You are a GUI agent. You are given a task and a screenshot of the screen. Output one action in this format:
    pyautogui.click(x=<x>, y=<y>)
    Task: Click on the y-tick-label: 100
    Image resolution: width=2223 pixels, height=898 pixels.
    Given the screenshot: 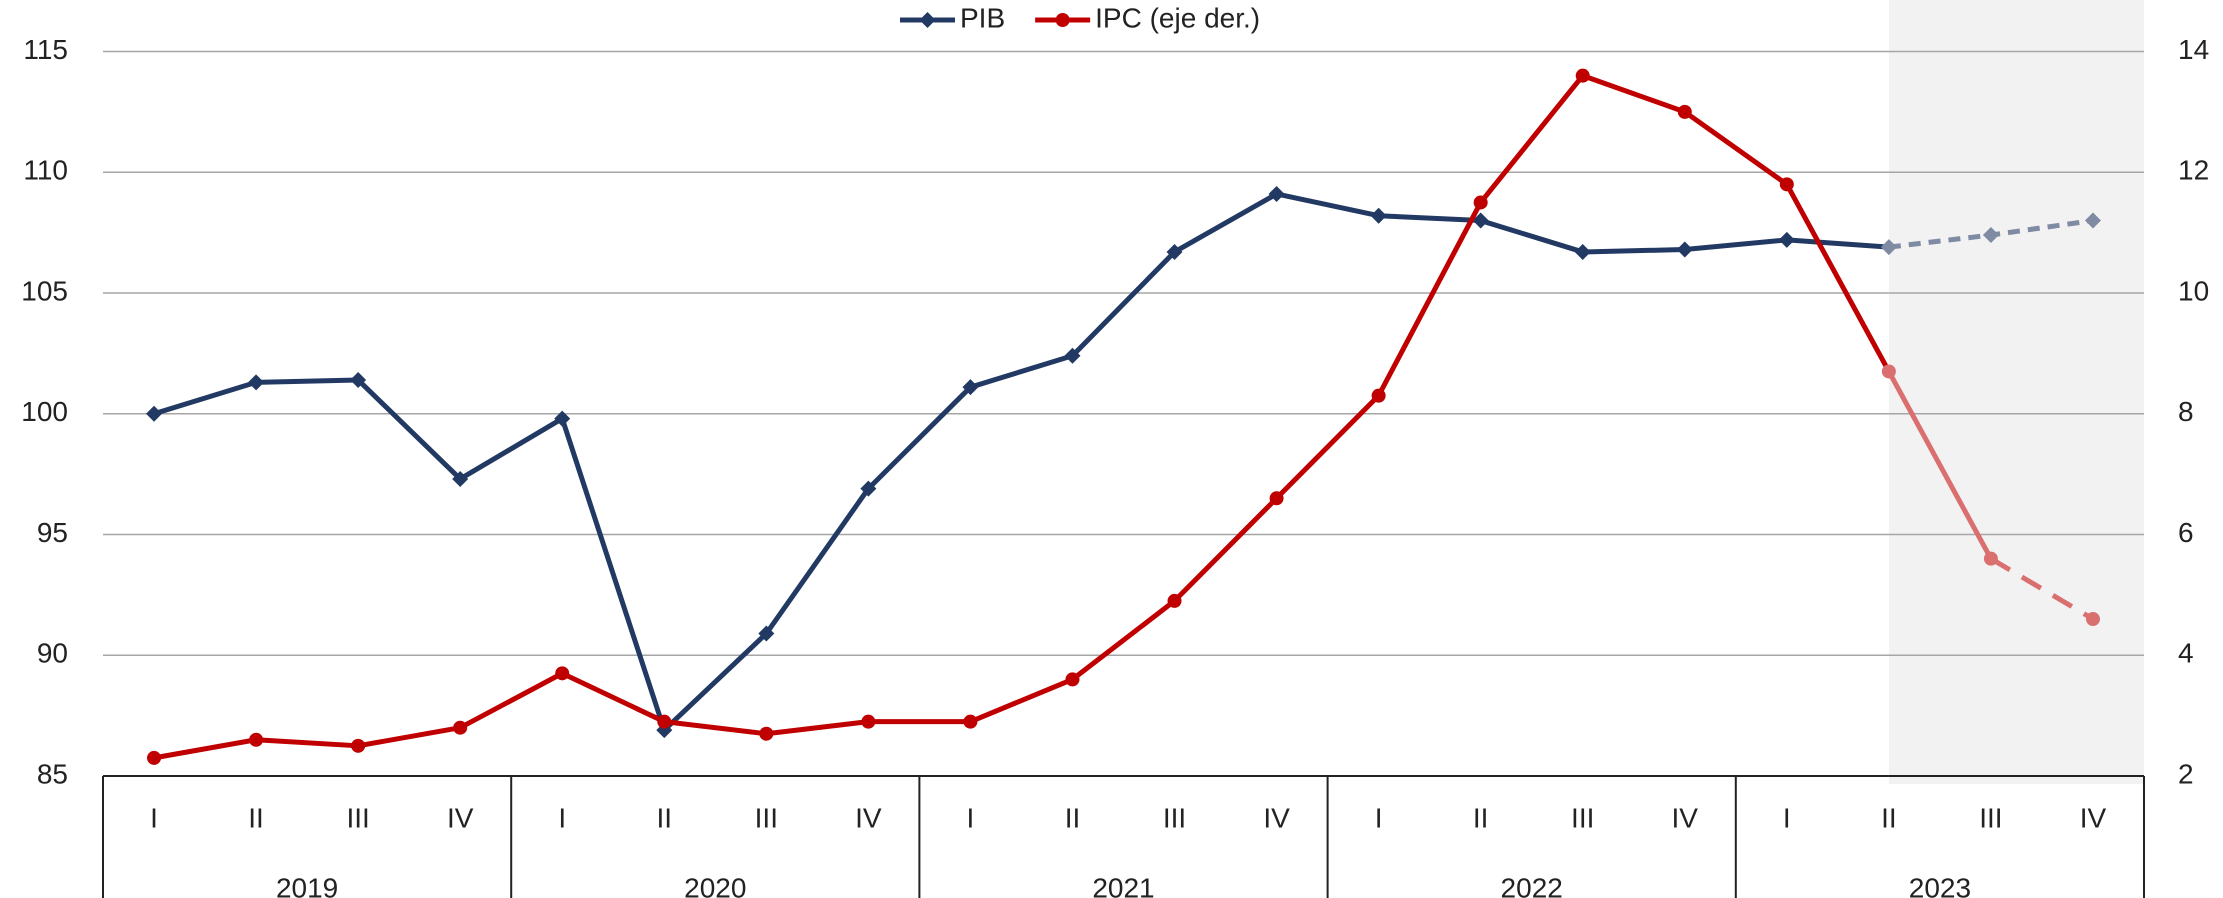 What is the action you would take?
    pyautogui.click(x=44, y=411)
    